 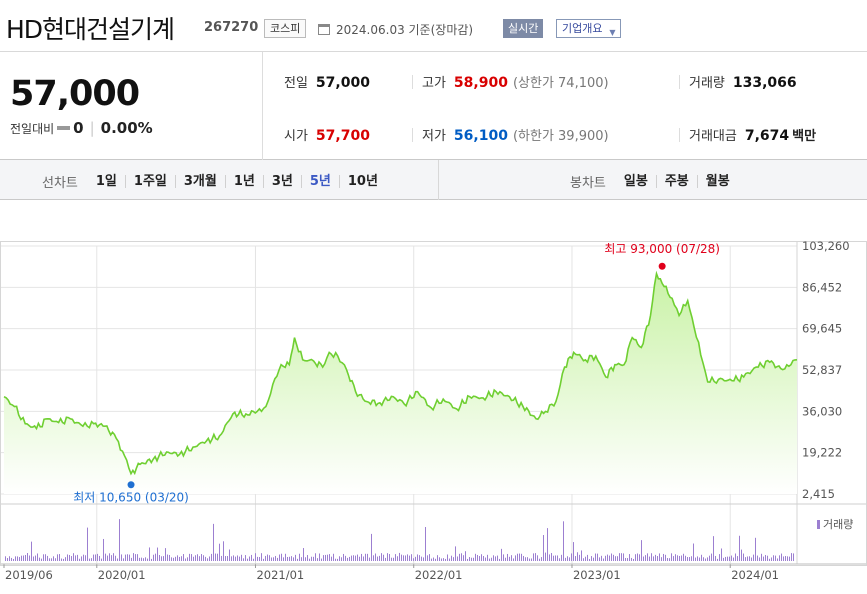 What do you see at coordinates (523, 28) in the screenshot?
I see `realtime-button: 실시간` at bounding box center [523, 28].